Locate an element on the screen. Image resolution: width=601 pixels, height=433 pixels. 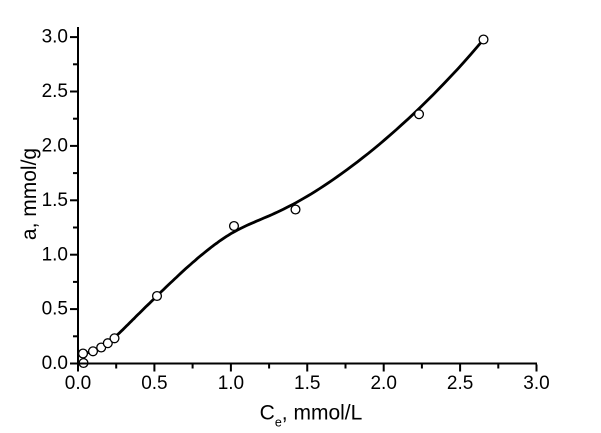
svg-text: a, mmol/g is located at coordinates (29, 194).